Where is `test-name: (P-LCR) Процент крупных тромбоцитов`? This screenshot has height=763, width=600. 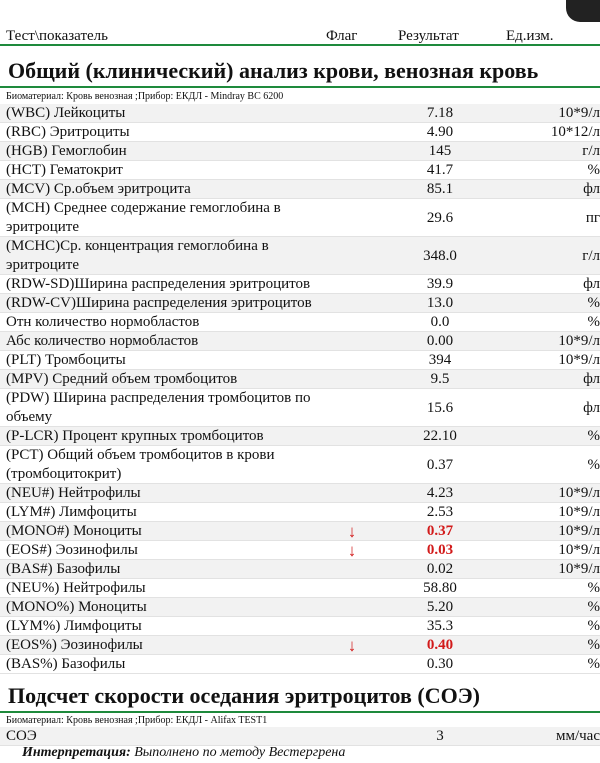
test-name: (P-LCR) Процент крупных тромбоцитов is located at coordinates (135, 436).